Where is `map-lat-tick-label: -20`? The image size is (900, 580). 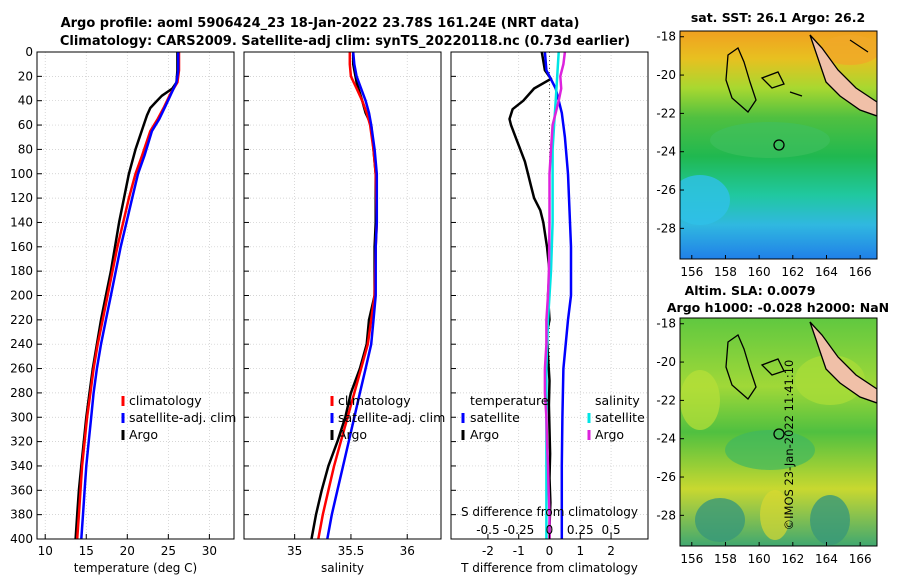
map-lat-tick-label: -20 is located at coordinates (666, 75).